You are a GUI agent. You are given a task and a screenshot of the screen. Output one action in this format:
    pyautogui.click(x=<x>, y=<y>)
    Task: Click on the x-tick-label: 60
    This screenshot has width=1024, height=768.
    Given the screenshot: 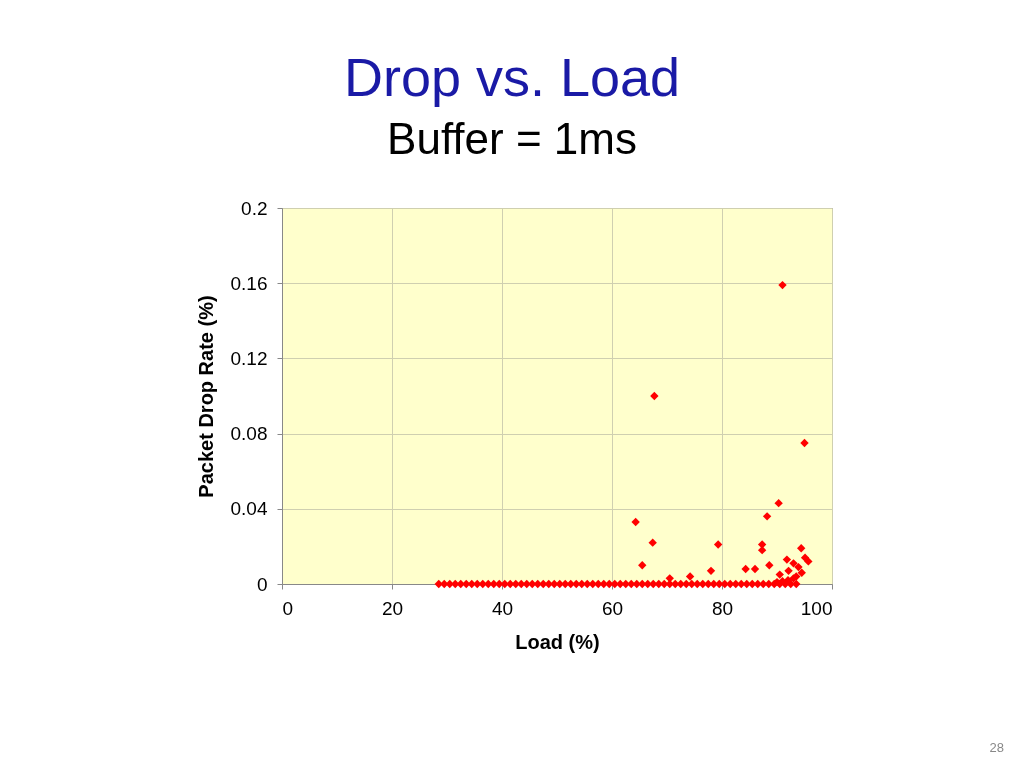 What is the action you would take?
    pyautogui.click(x=612, y=608)
    